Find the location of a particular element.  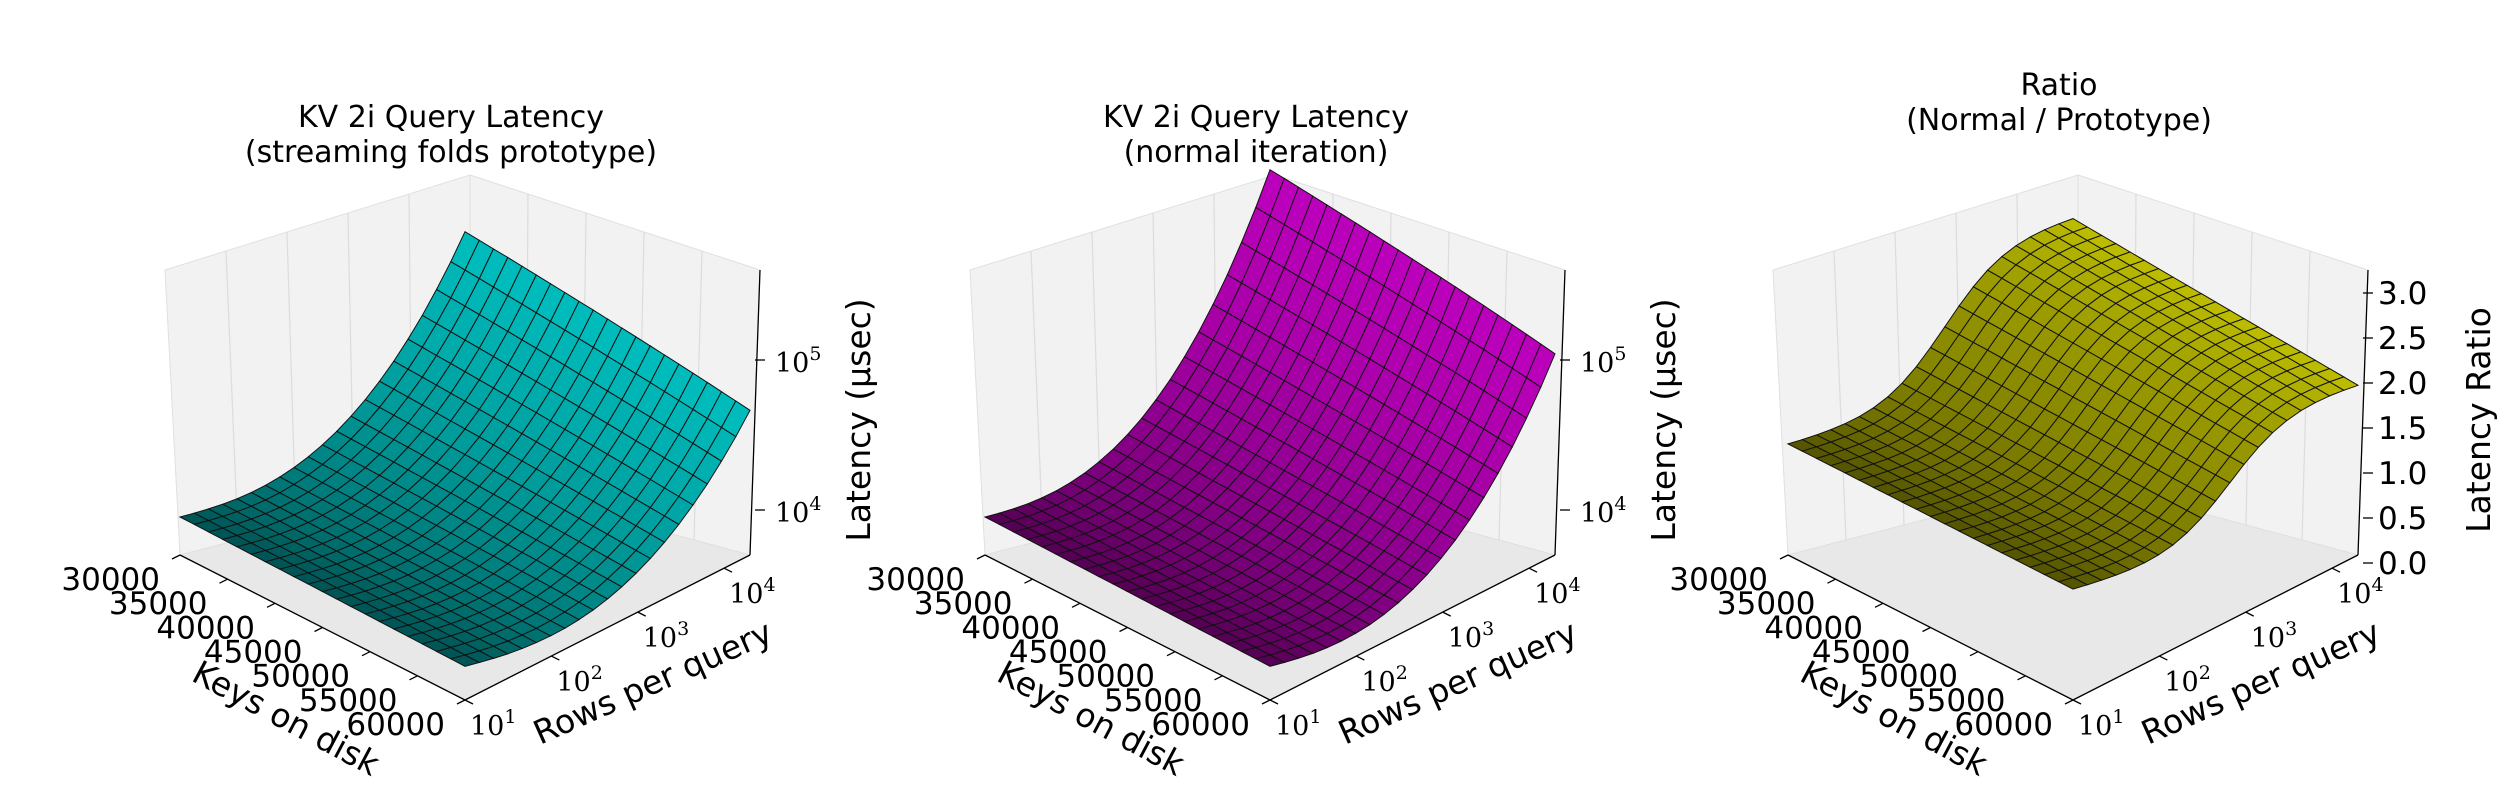

z-tick-label: 0.0 is located at coordinates (2402, 564).